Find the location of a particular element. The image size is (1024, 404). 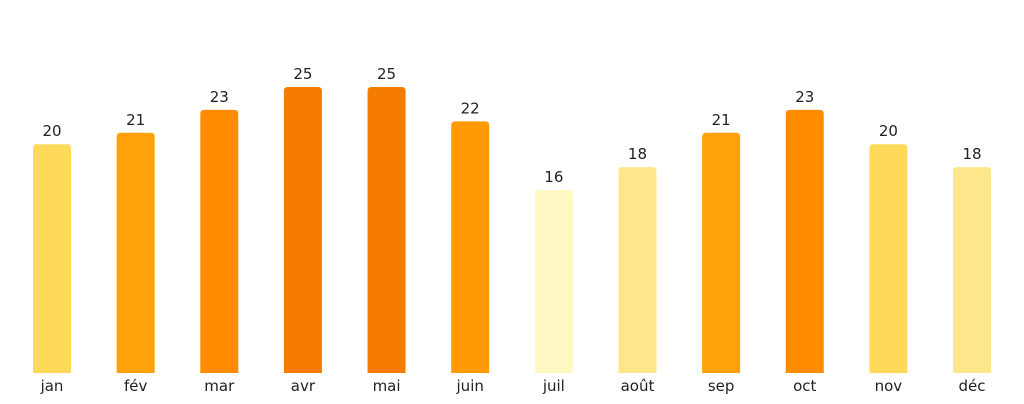

x-tick-label-9: oct is located at coordinates (804, 386).